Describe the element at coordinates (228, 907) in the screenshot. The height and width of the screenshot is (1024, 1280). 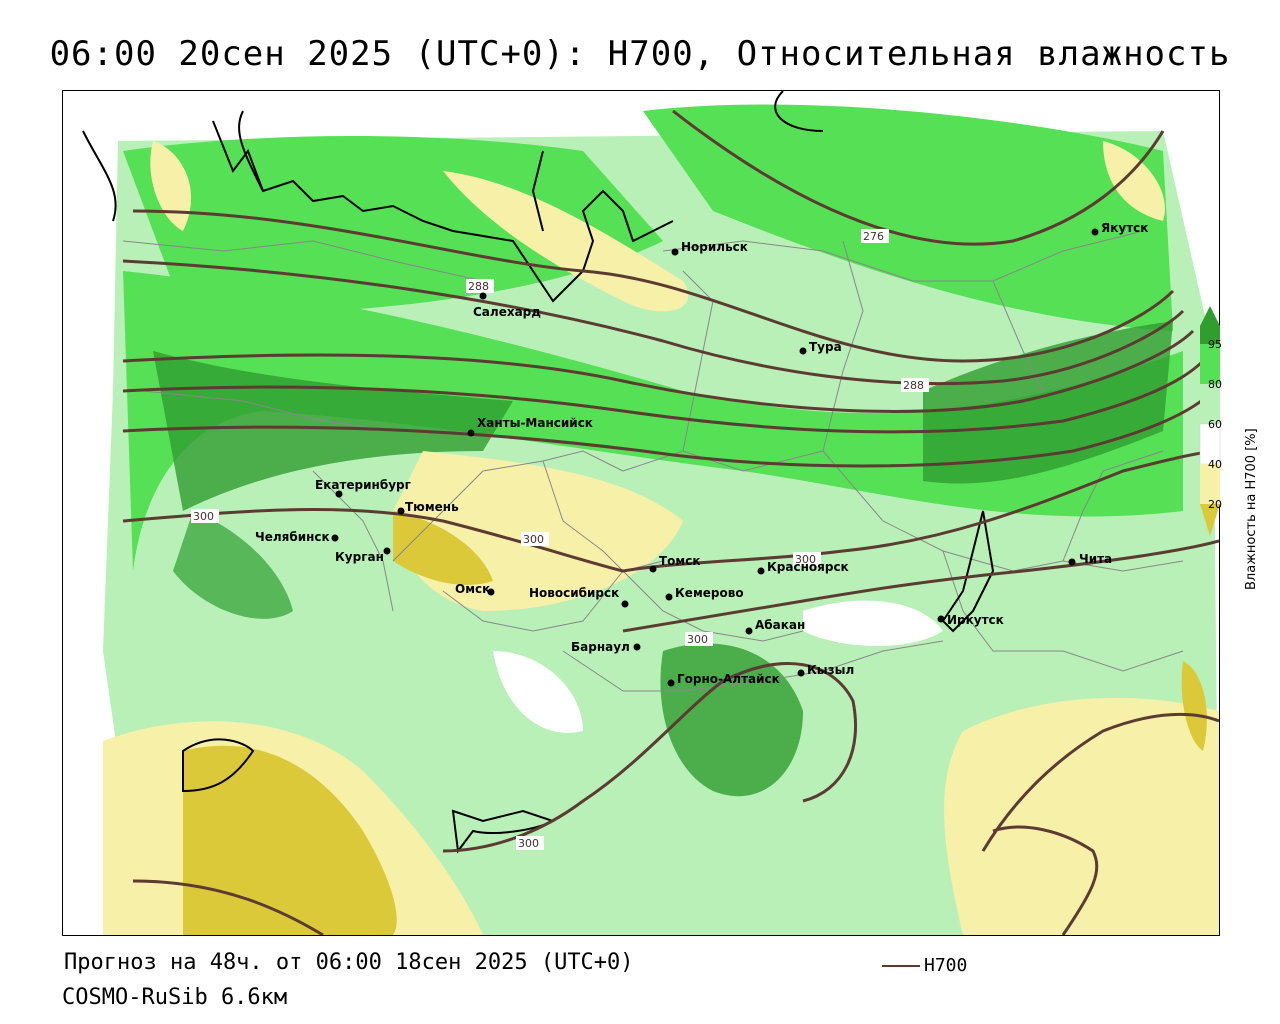
I see `isoline-300e` at that location.